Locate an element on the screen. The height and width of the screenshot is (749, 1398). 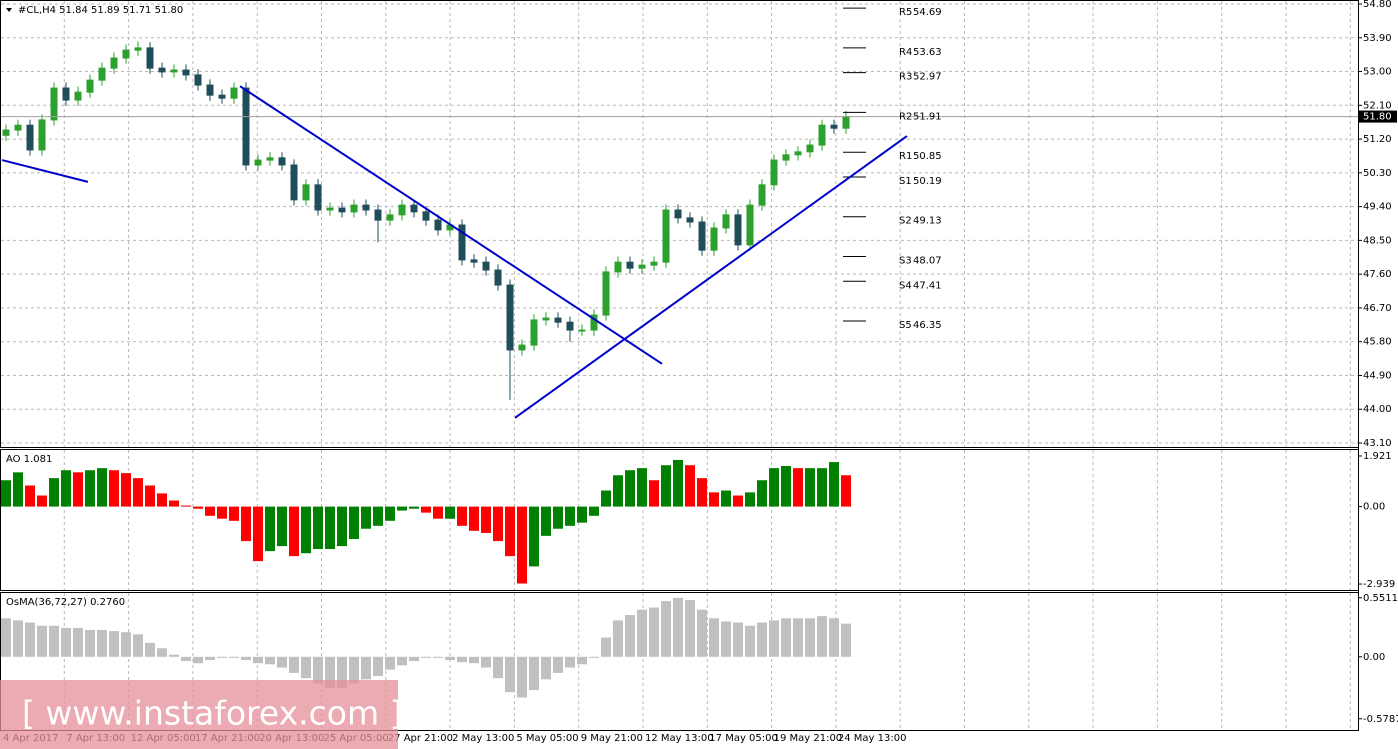
y-tick-label: 53.90 is located at coordinates (1377, 38).